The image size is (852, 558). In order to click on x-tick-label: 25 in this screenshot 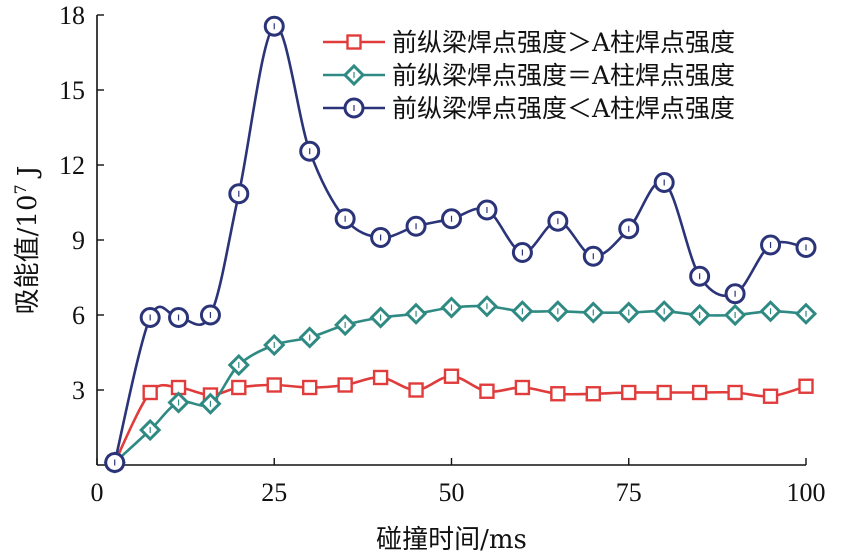, I will do `click(274, 492)`.